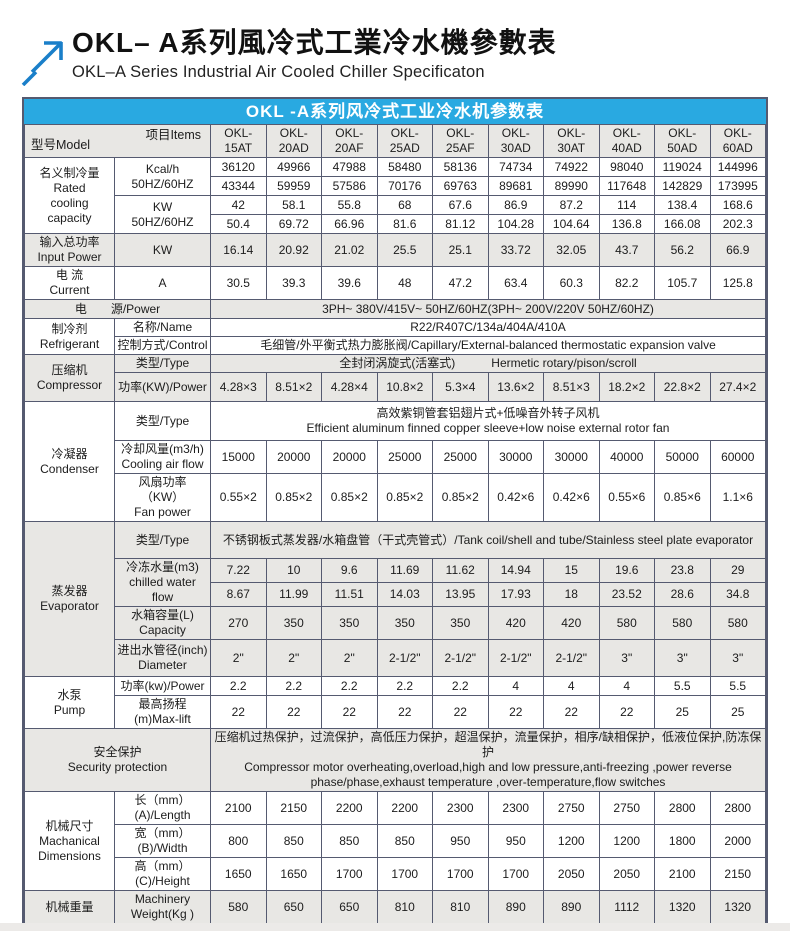 This screenshot has height=931, width=790. What do you see at coordinates (404, 283) in the screenshot?
I see `value-cell: 48` at bounding box center [404, 283].